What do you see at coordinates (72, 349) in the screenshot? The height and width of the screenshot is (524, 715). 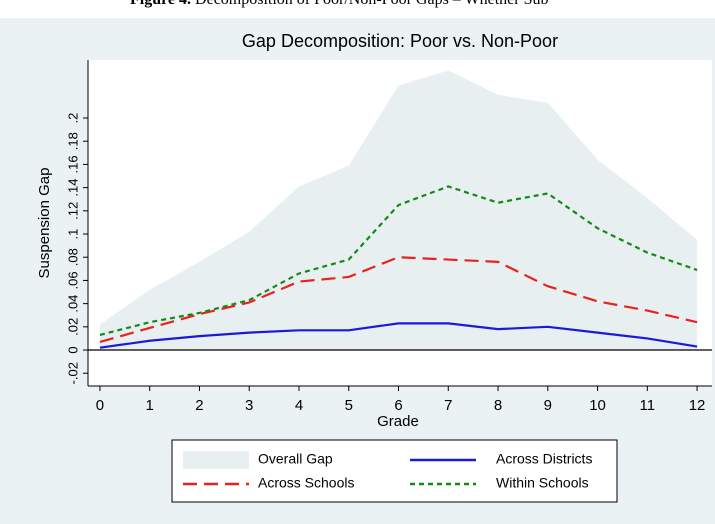 I see `y-tick-label: 0` at bounding box center [72, 349].